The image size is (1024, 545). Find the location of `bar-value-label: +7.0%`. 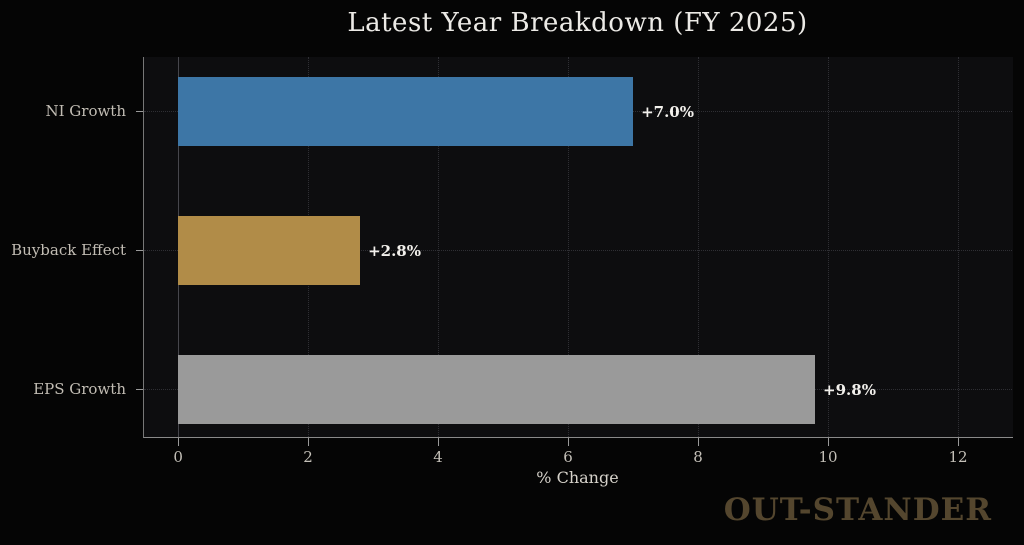

bar-value-label: +7.0% is located at coordinates (667, 112).